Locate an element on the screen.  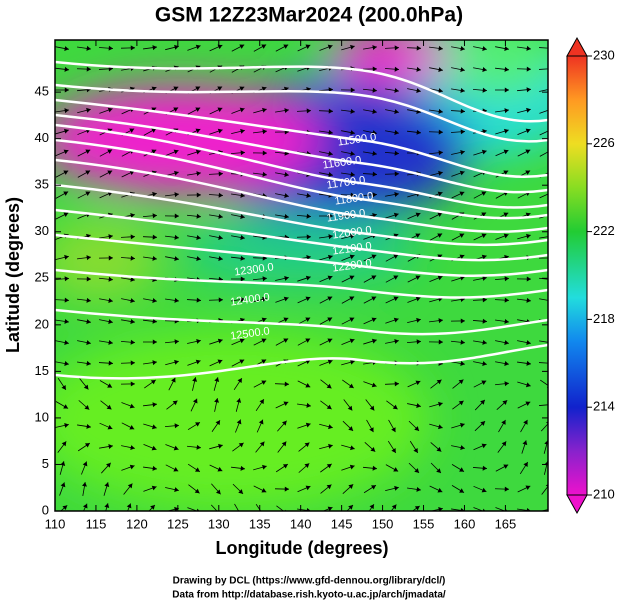
x-tick-label: 120 is located at coordinates (137, 523).